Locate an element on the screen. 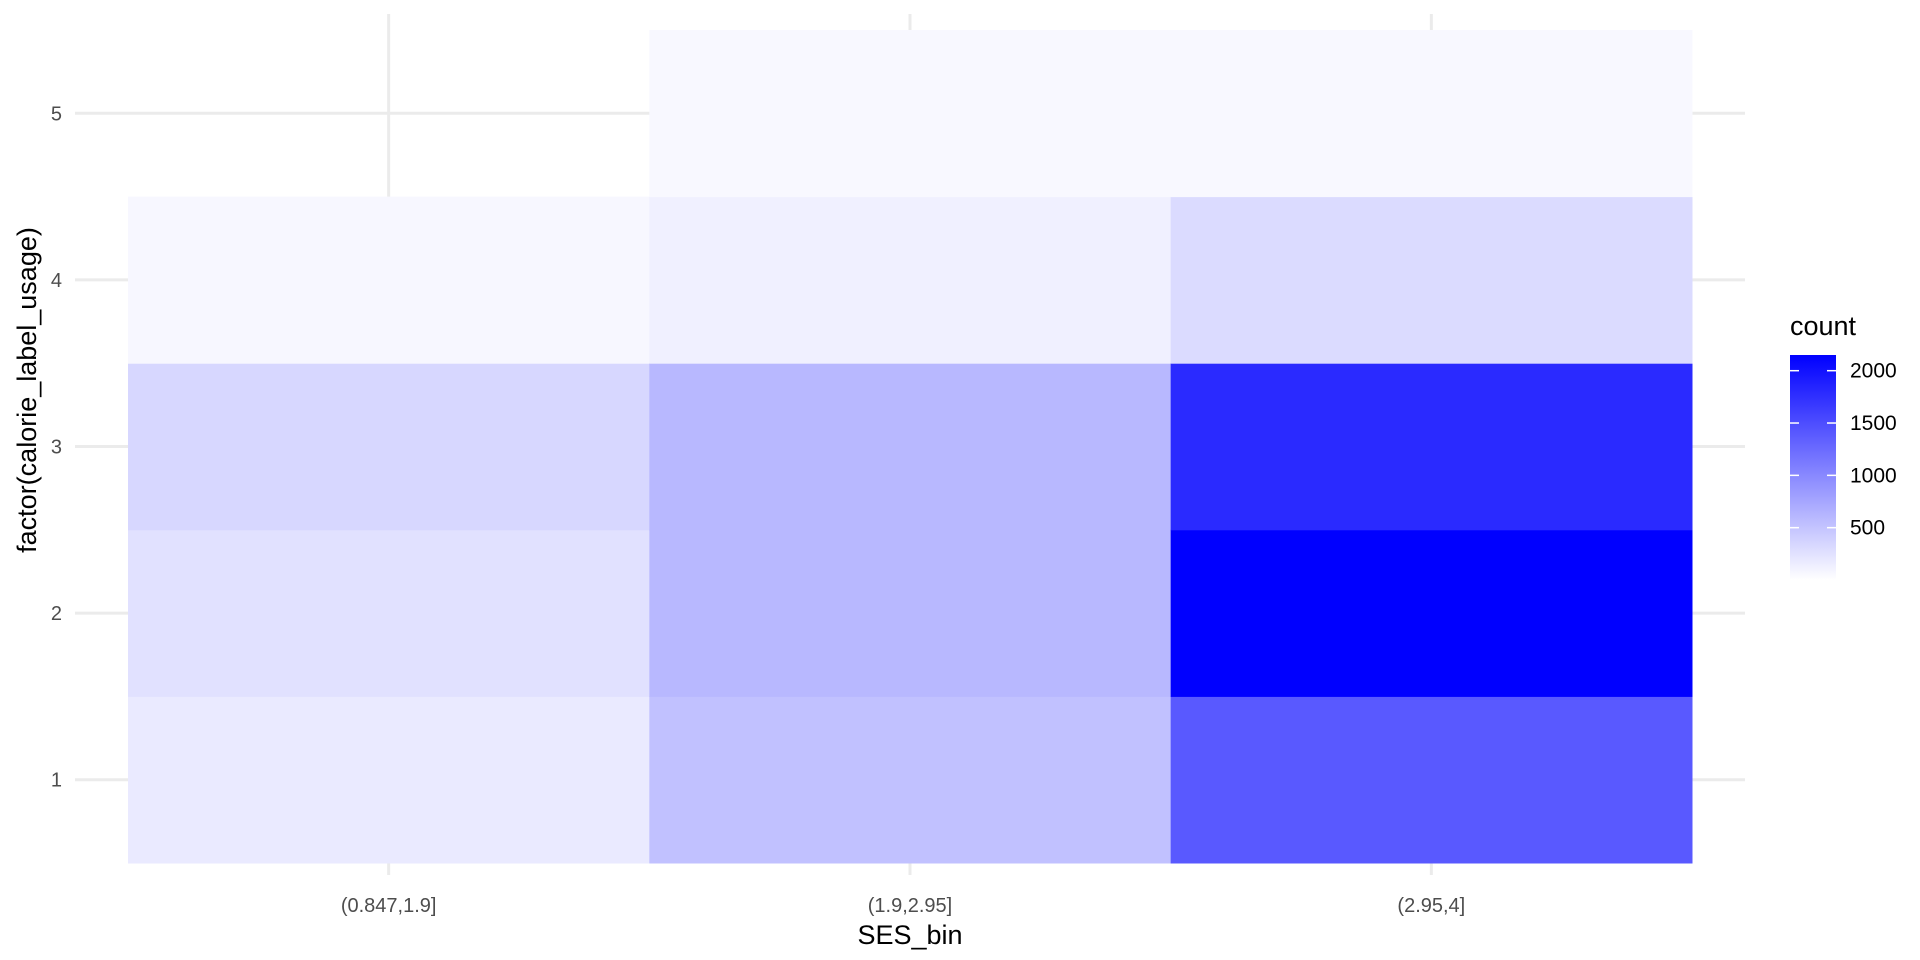  legend-tick-label: 2000 is located at coordinates (1873, 371).